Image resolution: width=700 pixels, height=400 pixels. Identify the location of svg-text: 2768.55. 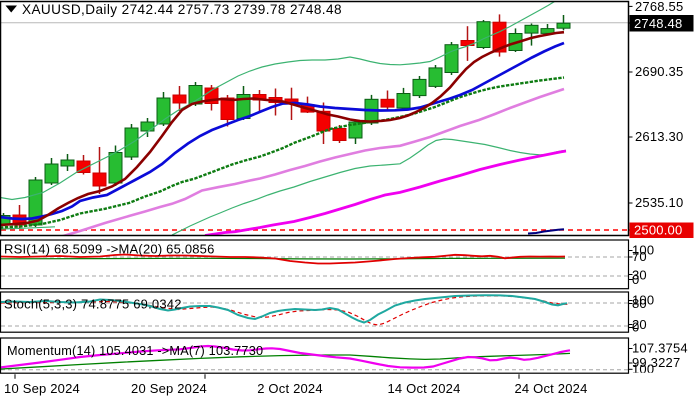
(659, 7).